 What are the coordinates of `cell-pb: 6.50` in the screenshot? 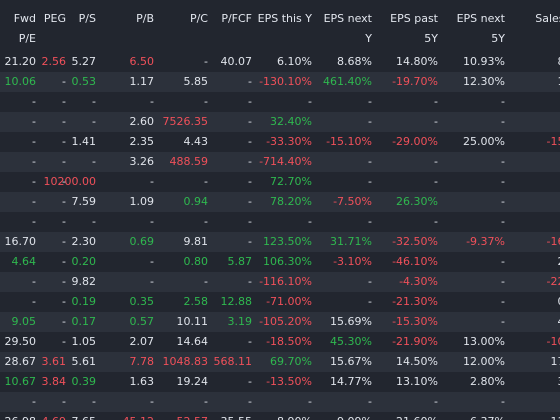 It's located at (142, 61).